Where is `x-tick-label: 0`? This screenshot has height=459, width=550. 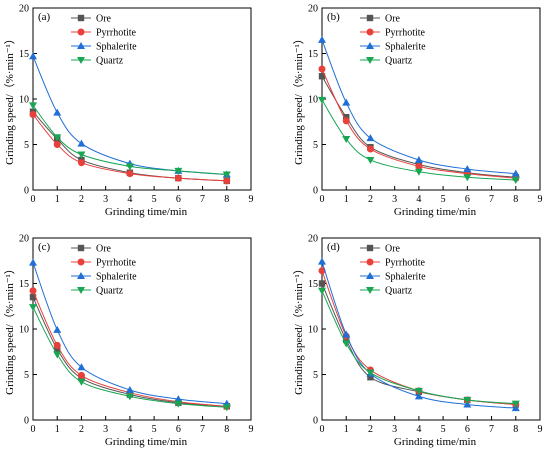
x-tick-label: 0 is located at coordinates (33, 199).